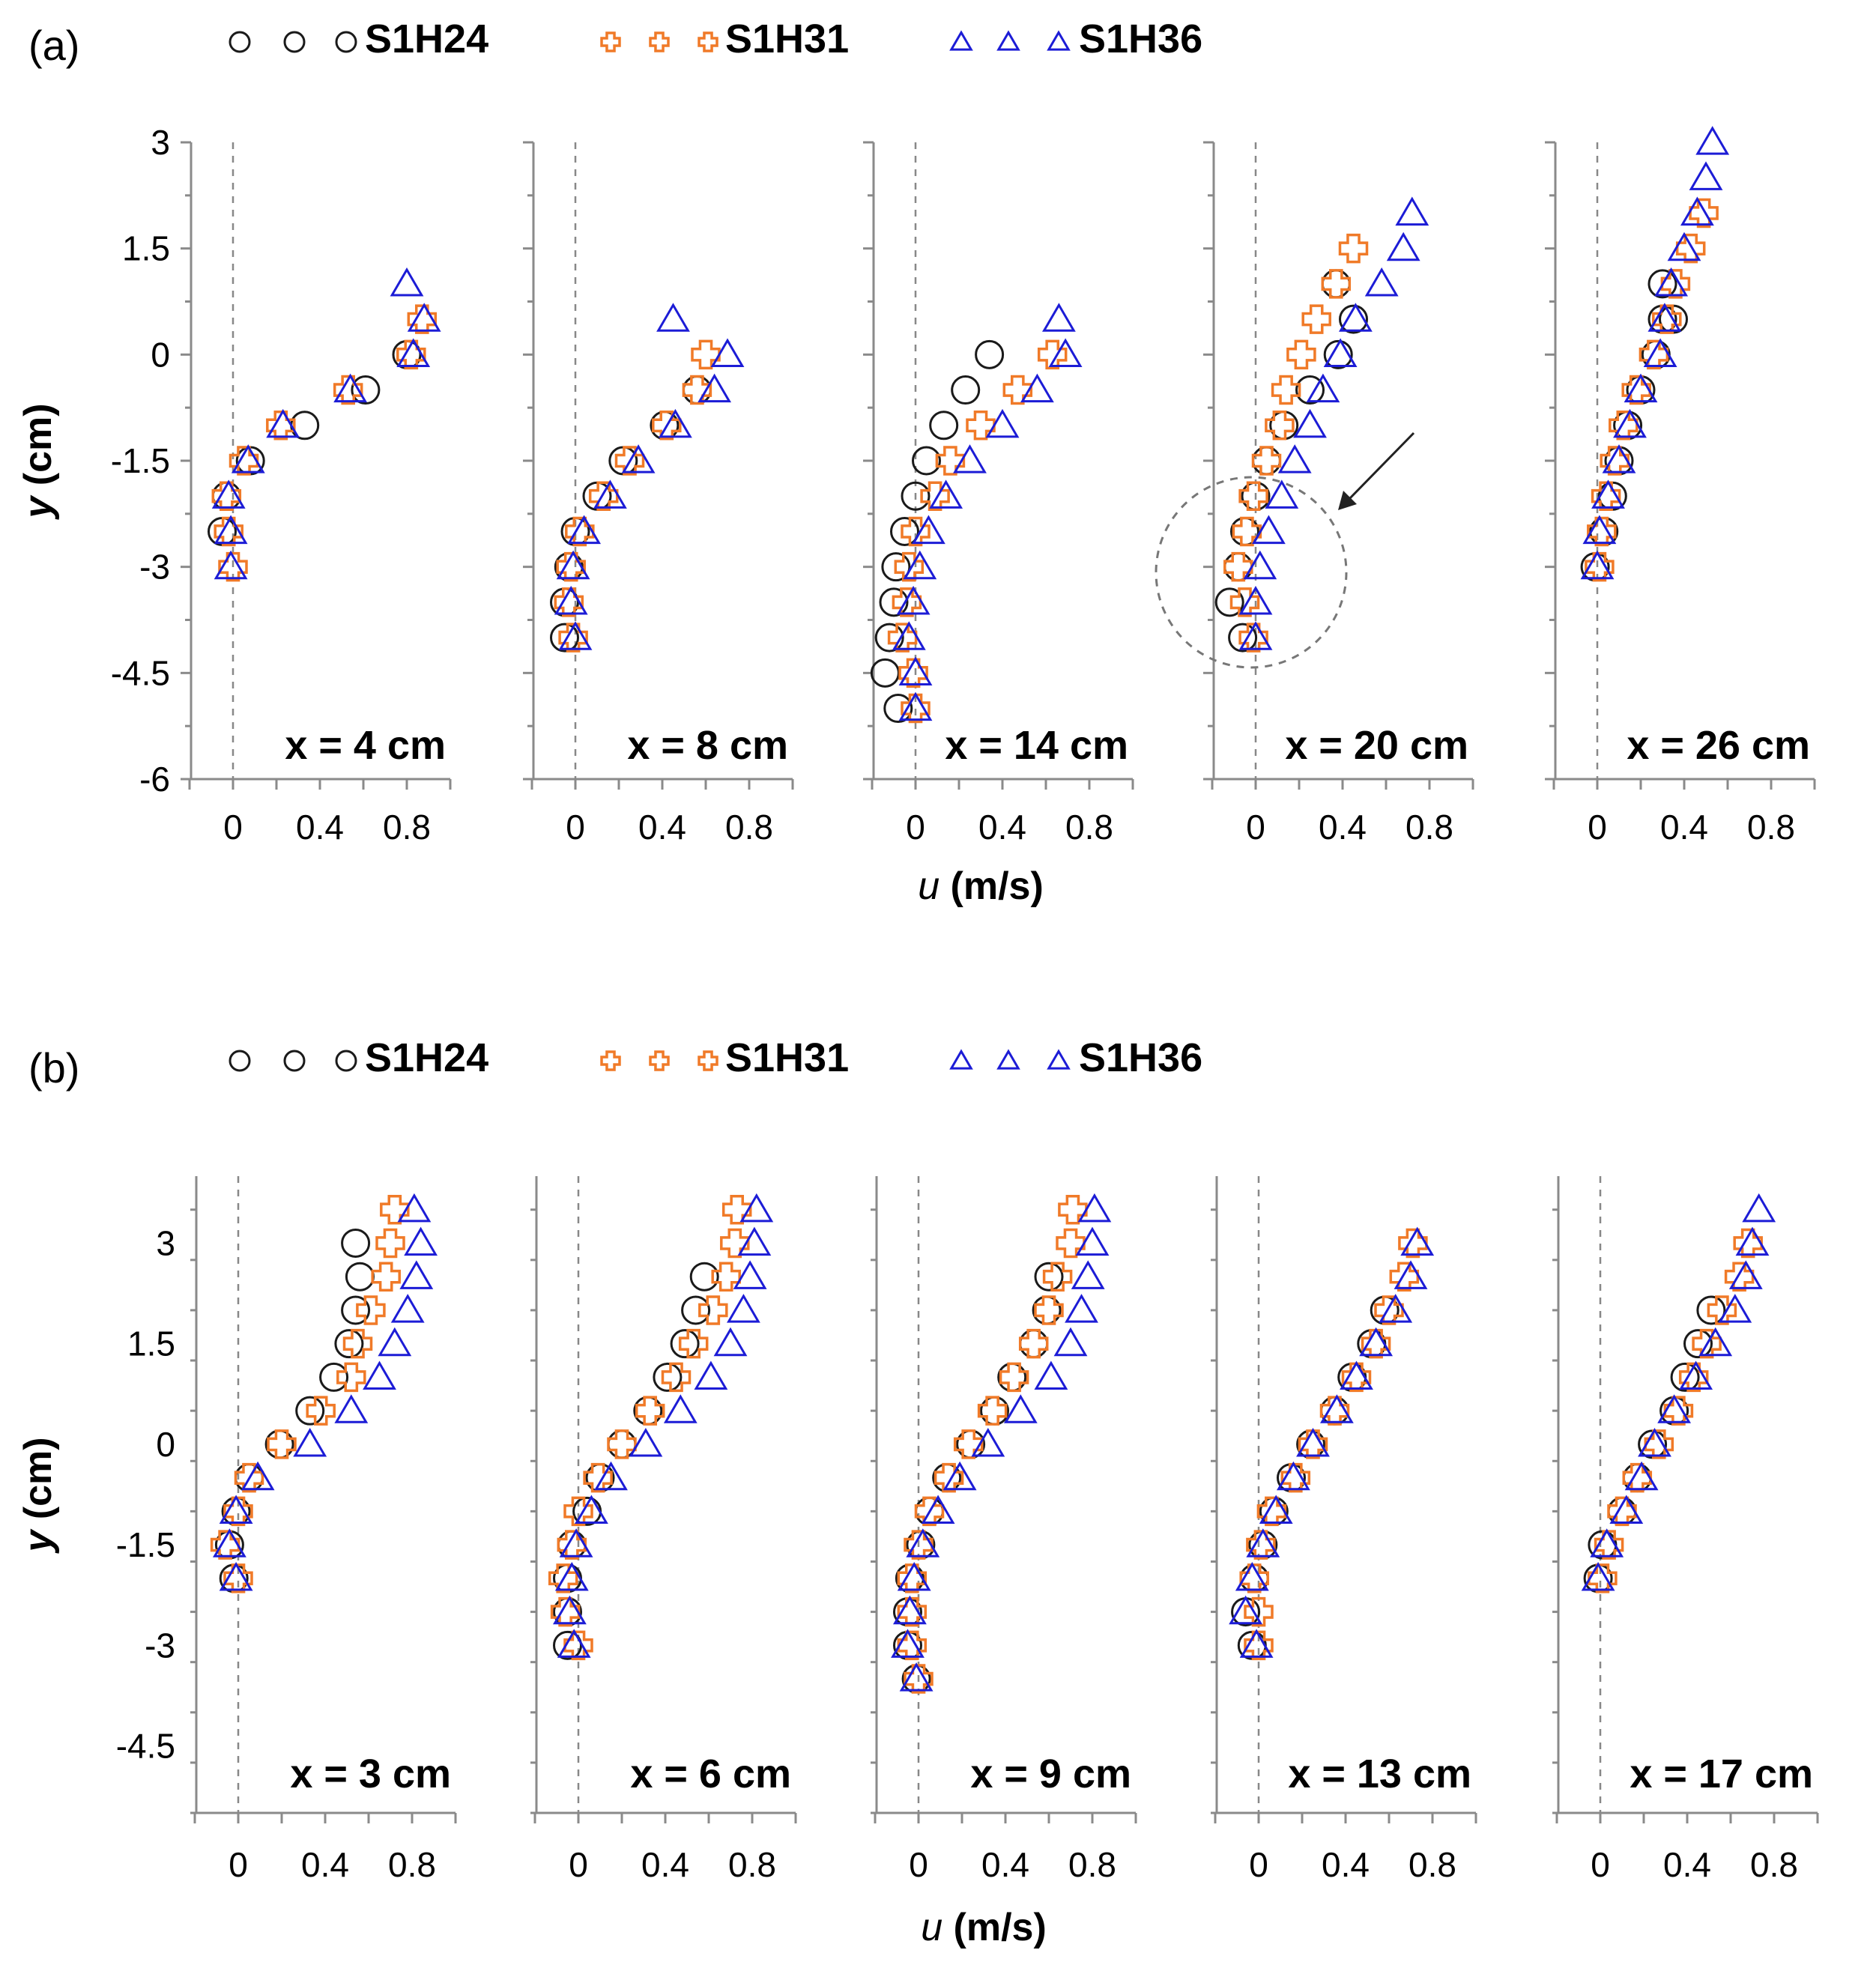  I want to click on y-tick-label: -6, so click(155, 780).